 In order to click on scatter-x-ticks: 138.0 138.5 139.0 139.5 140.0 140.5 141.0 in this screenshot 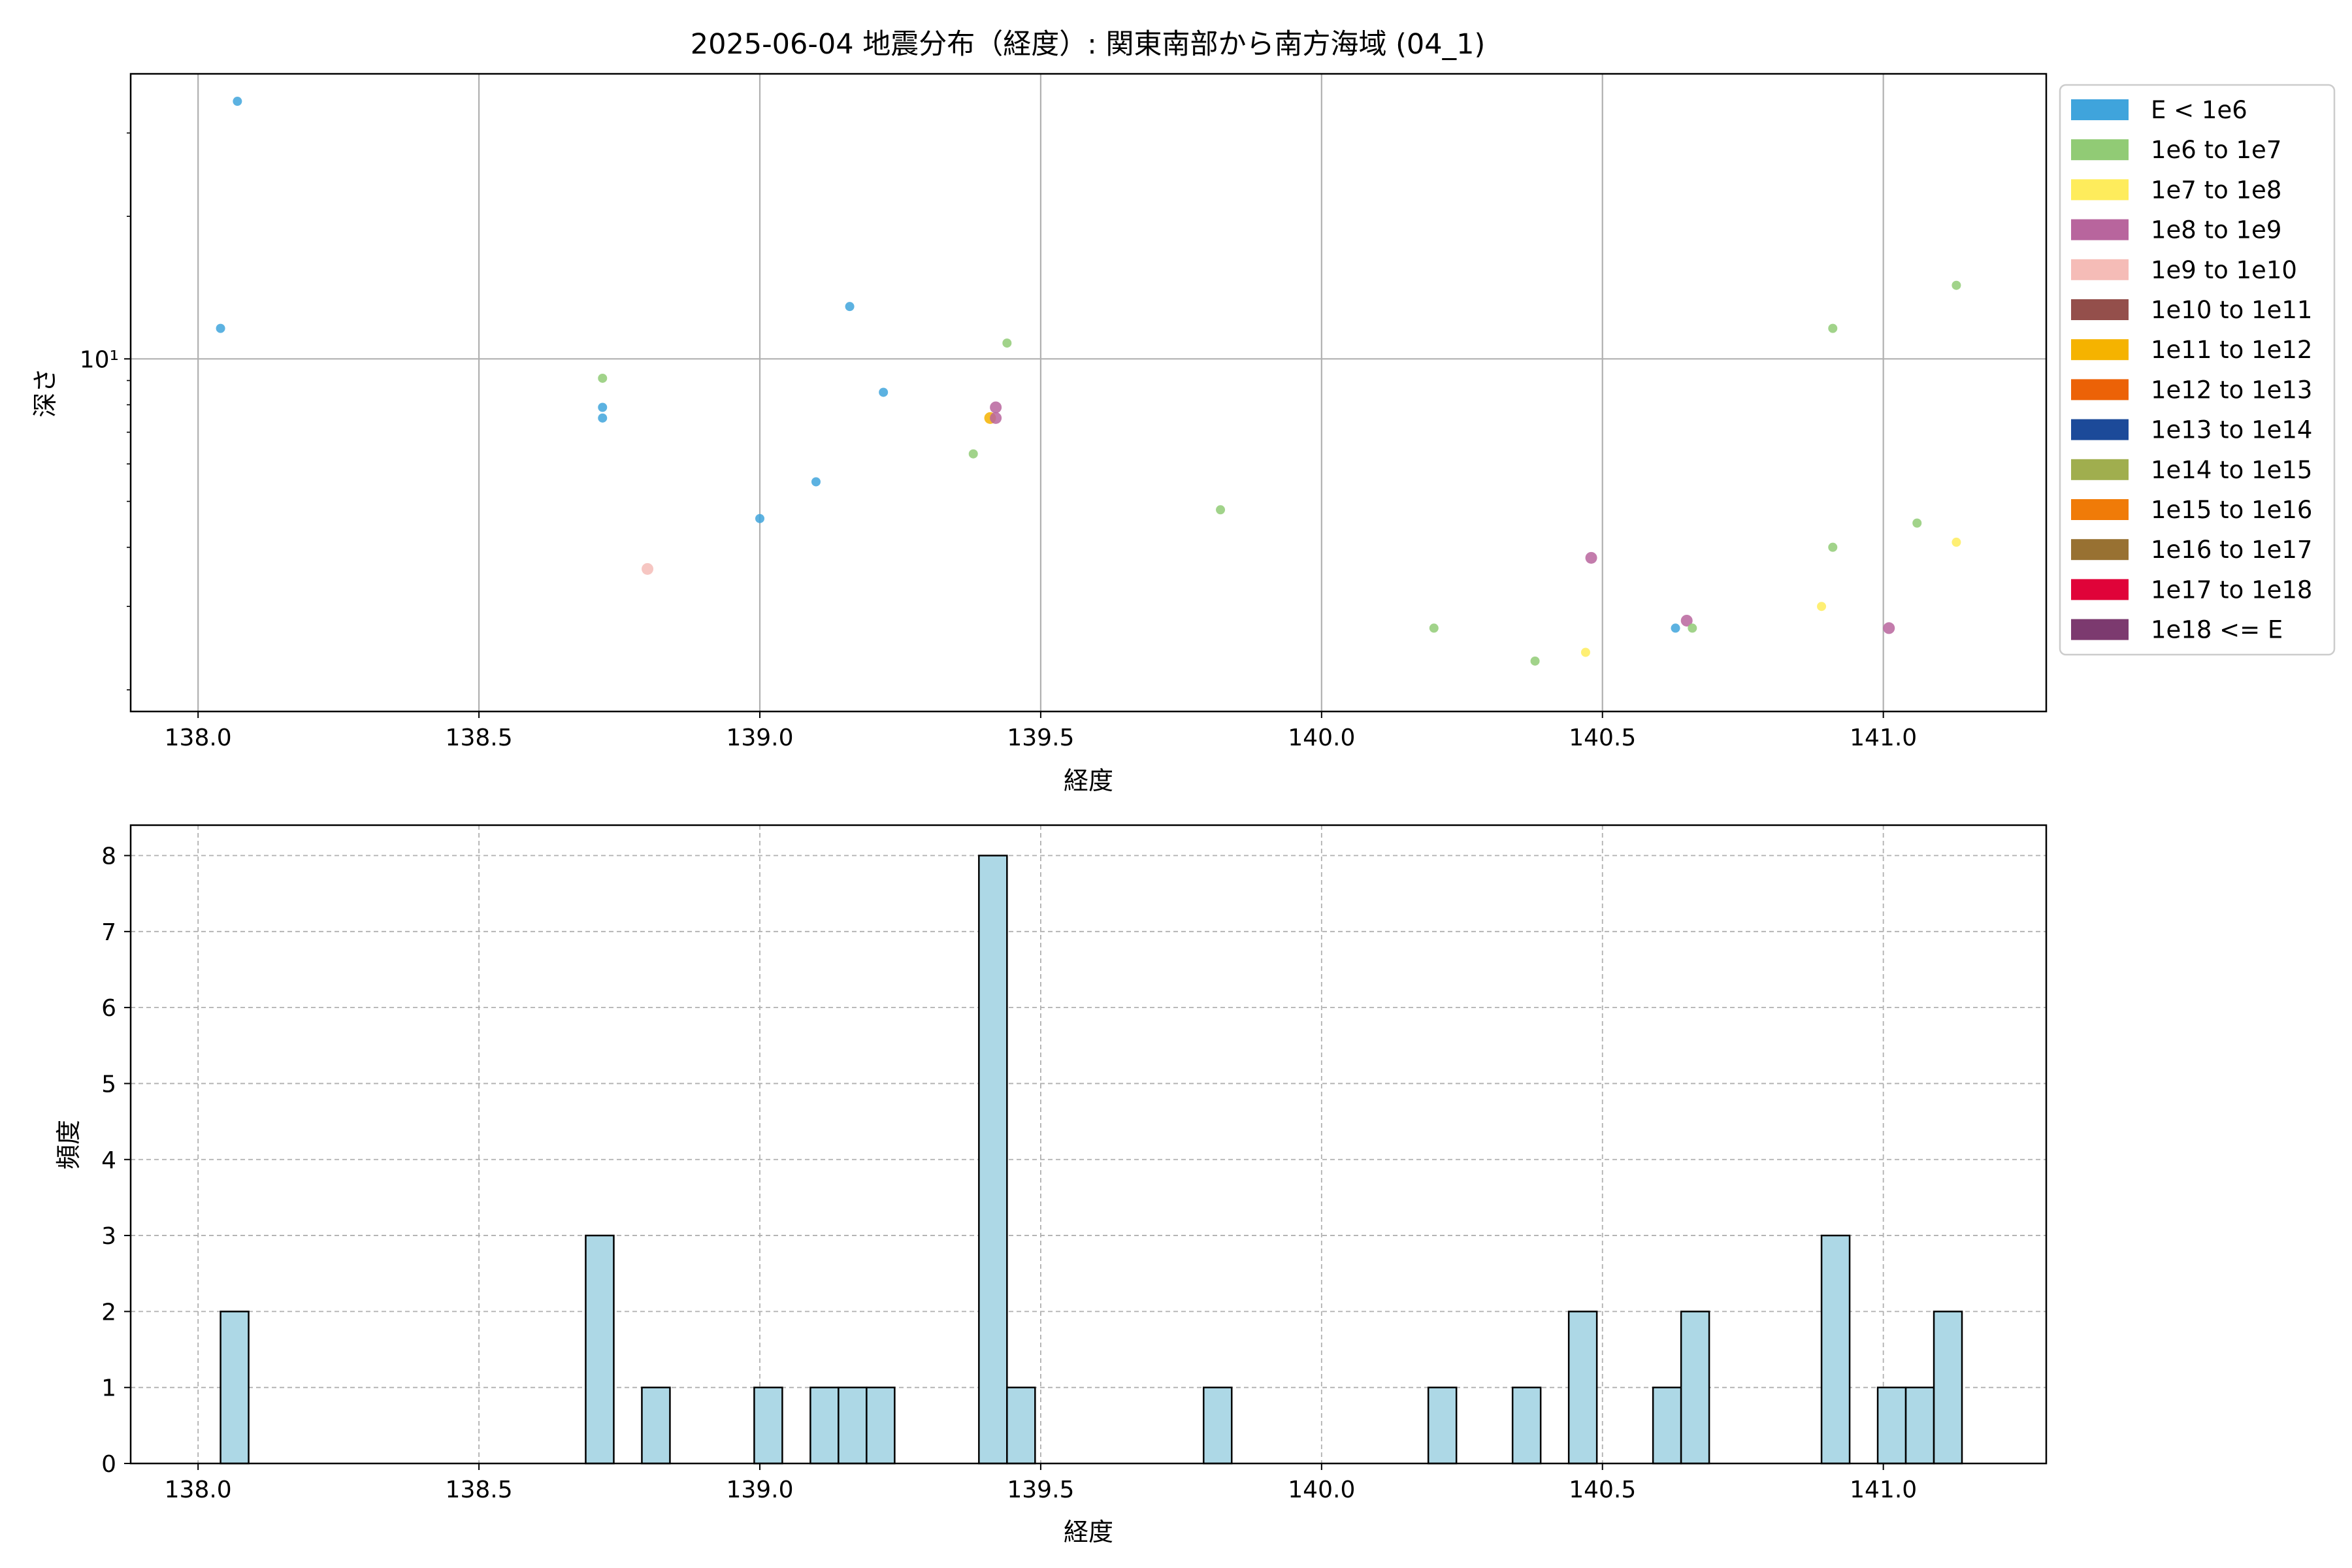, I will do `click(1041, 731)`.